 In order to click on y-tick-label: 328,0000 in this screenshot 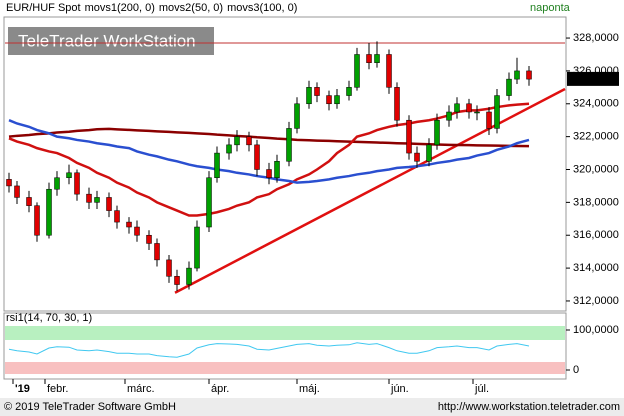, I will do `click(596, 38)`.